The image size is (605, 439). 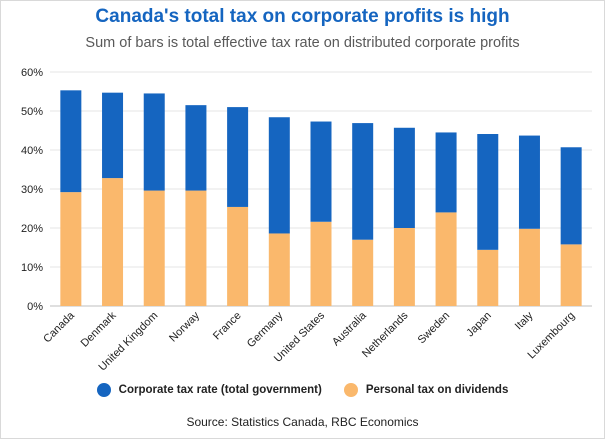 What do you see at coordinates (524, 320) in the screenshot?
I see `x-tick-label: Italy` at bounding box center [524, 320].